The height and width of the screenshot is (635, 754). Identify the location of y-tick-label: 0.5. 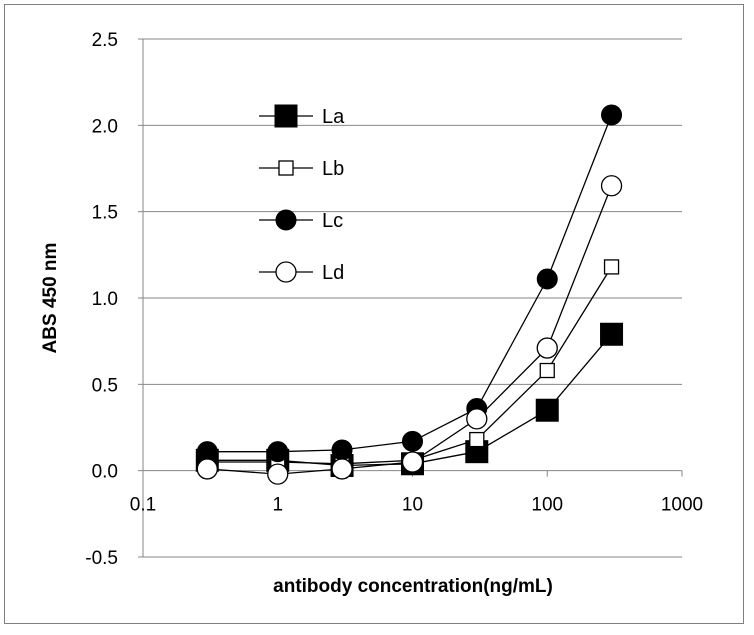
(105, 385).